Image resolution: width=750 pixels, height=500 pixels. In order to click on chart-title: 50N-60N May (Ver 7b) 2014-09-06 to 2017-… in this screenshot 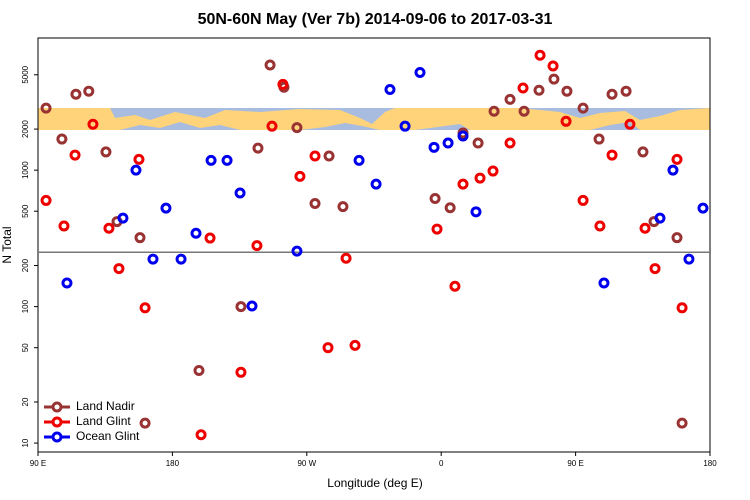, I will do `click(375, 19)`.